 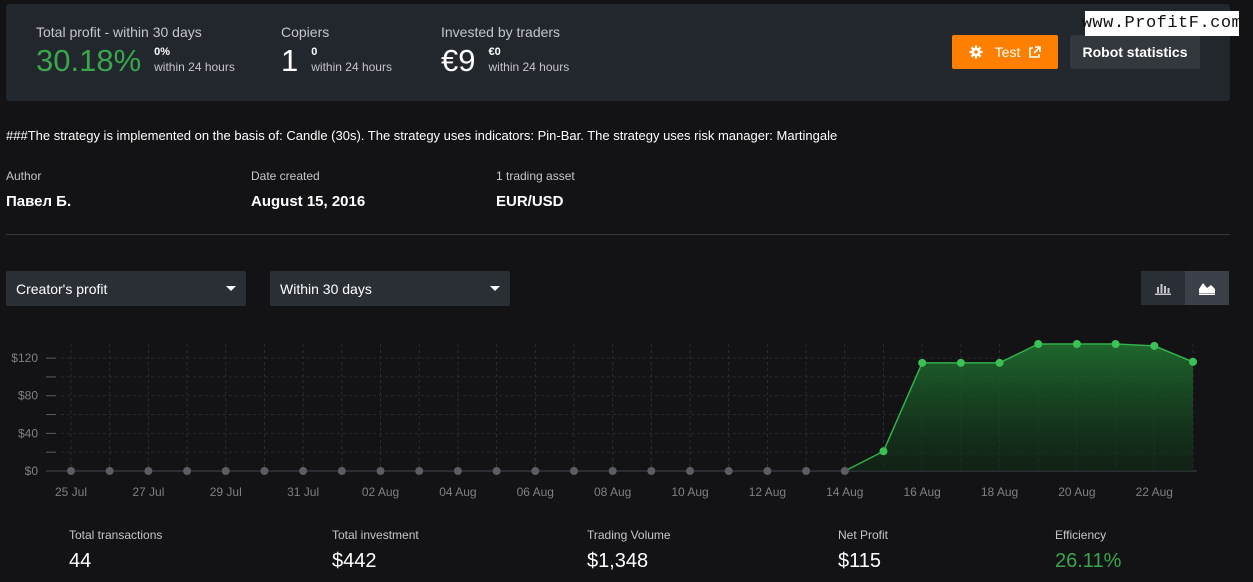 What do you see at coordinates (32, 471) in the screenshot?
I see `y-tick-label: $0` at bounding box center [32, 471].